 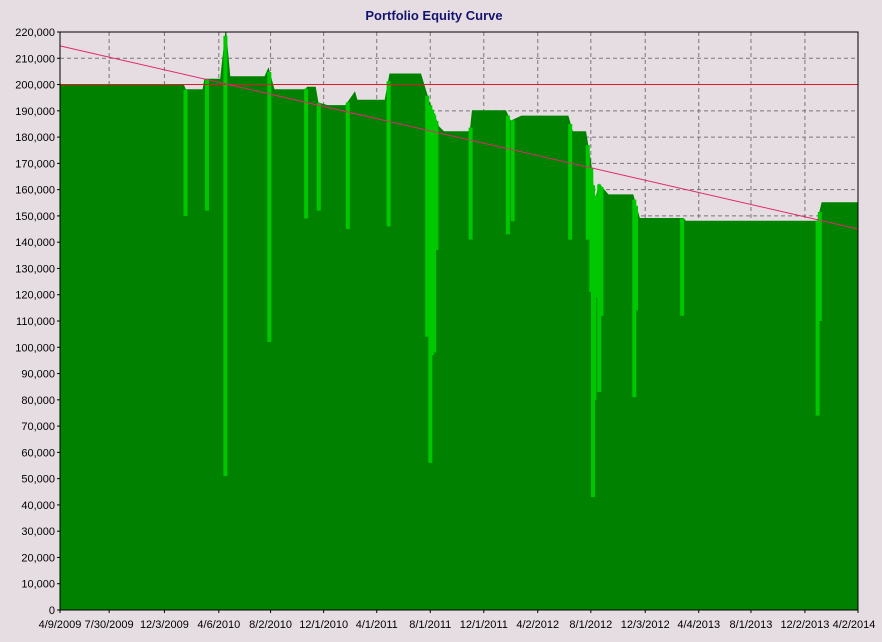 What do you see at coordinates (854, 625) in the screenshot?
I see `x-tick-label: 4/2/2014` at bounding box center [854, 625].